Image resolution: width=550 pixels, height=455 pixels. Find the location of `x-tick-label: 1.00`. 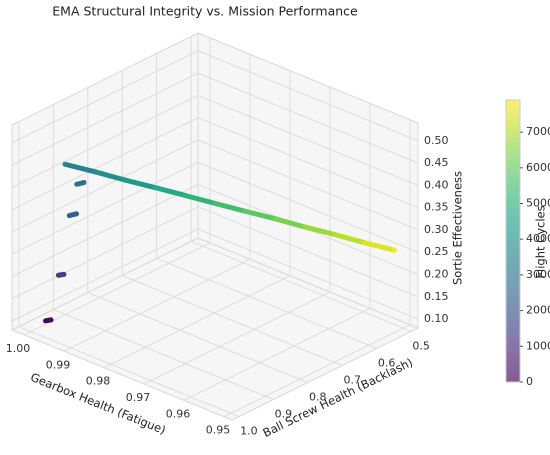

x-tick-label: 1.00 is located at coordinates (18, 348).